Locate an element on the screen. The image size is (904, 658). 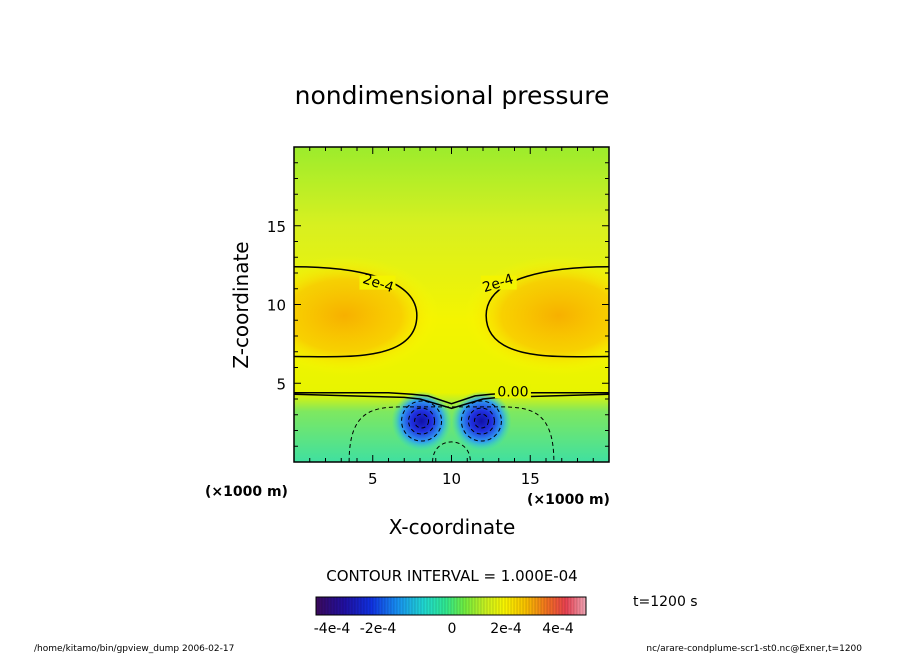
x-unit-label-right: (×1000 m) is located at coordinates (568, 500).